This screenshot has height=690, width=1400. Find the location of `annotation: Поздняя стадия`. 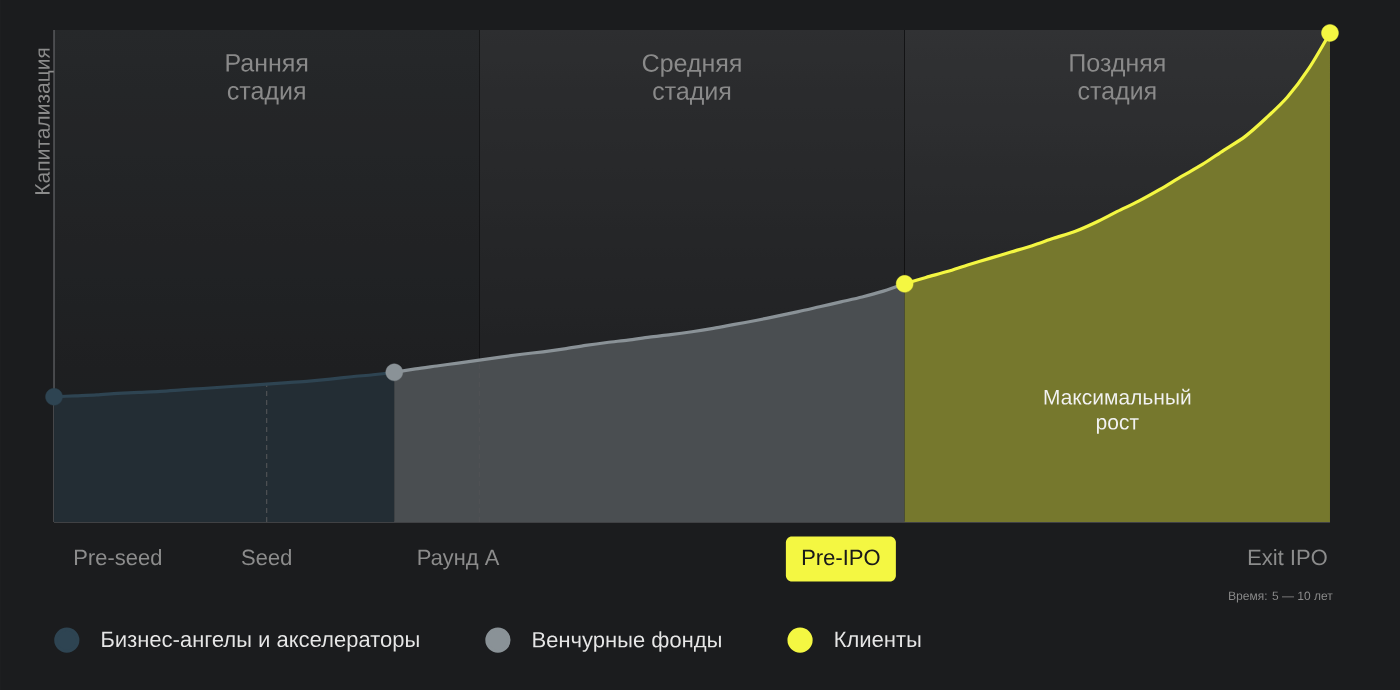

annotation: Поздняя стадия is located at coordinates (1117, 79).